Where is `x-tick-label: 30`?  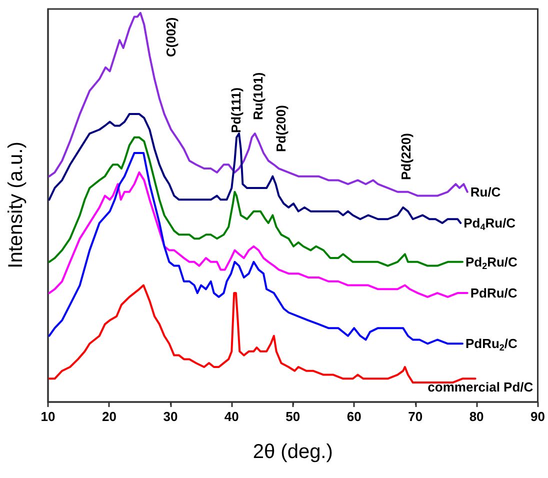
x-tick-label: 30 is located at coordinates (170, 416).